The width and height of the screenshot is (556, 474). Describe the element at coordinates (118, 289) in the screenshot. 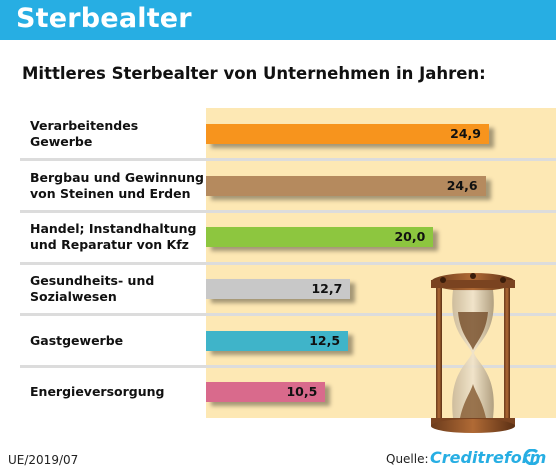

I see `category-label: Gesundheits- und Sozialwesen` at that location.